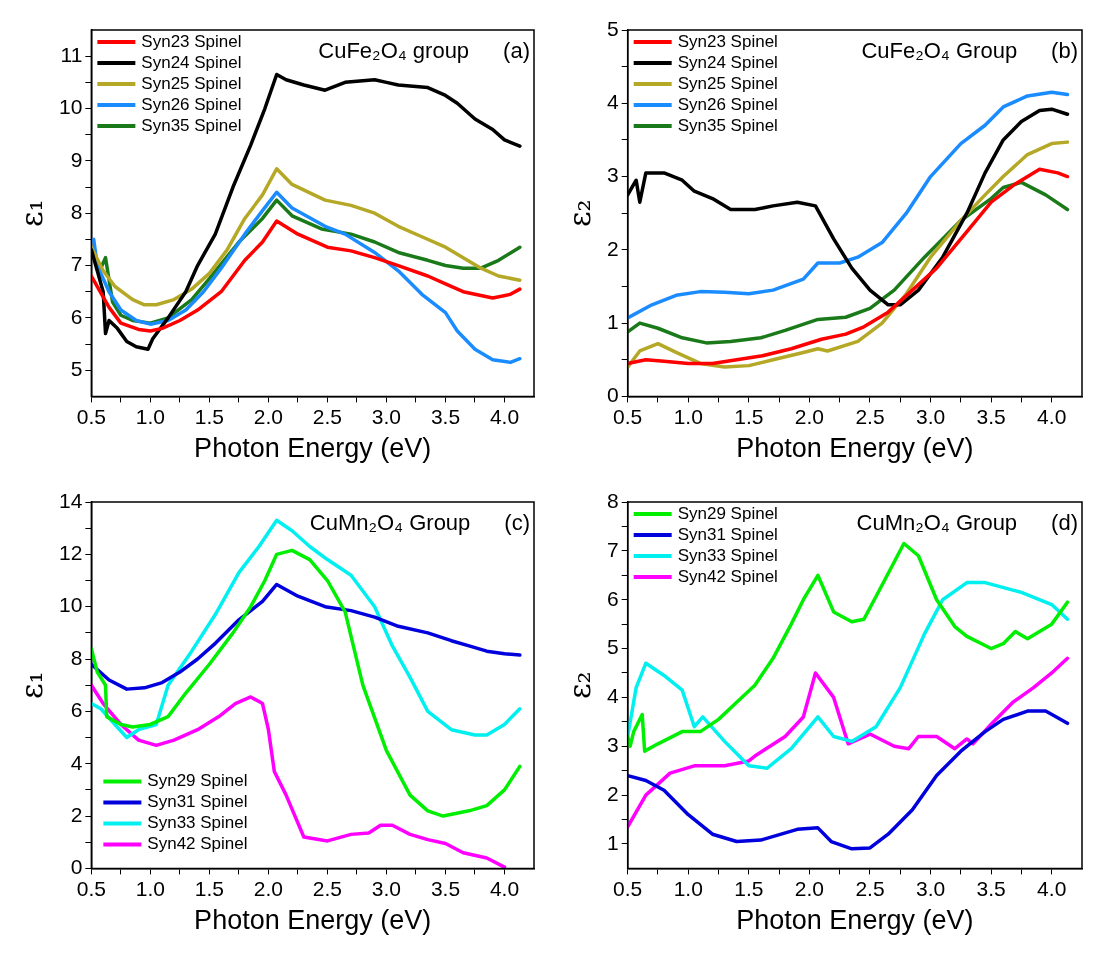 This screenshot has height=957, width=1105. I want to click on y-tick-label: 14, so click(71, 500).